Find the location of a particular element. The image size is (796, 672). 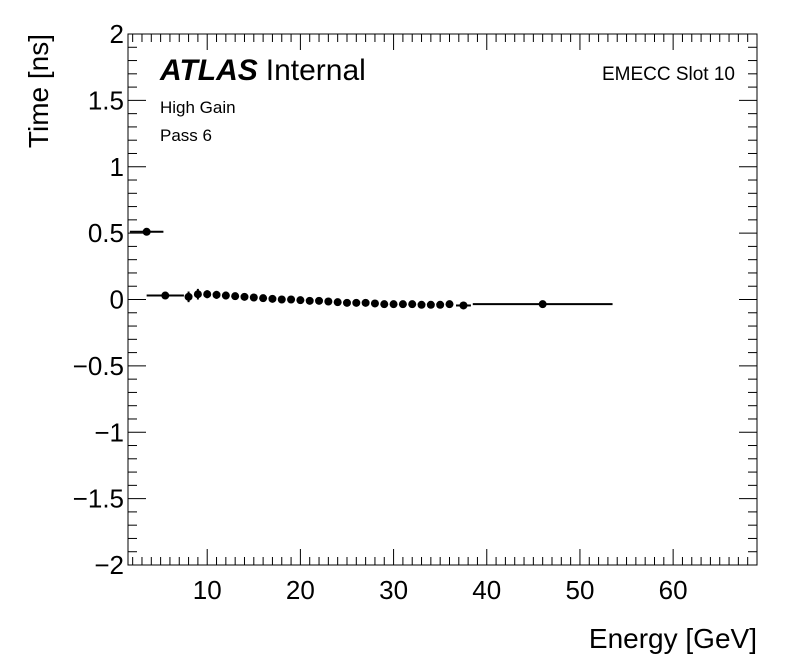

slot-label: EMECC Slot 10 is located at coordinates (668, 74).